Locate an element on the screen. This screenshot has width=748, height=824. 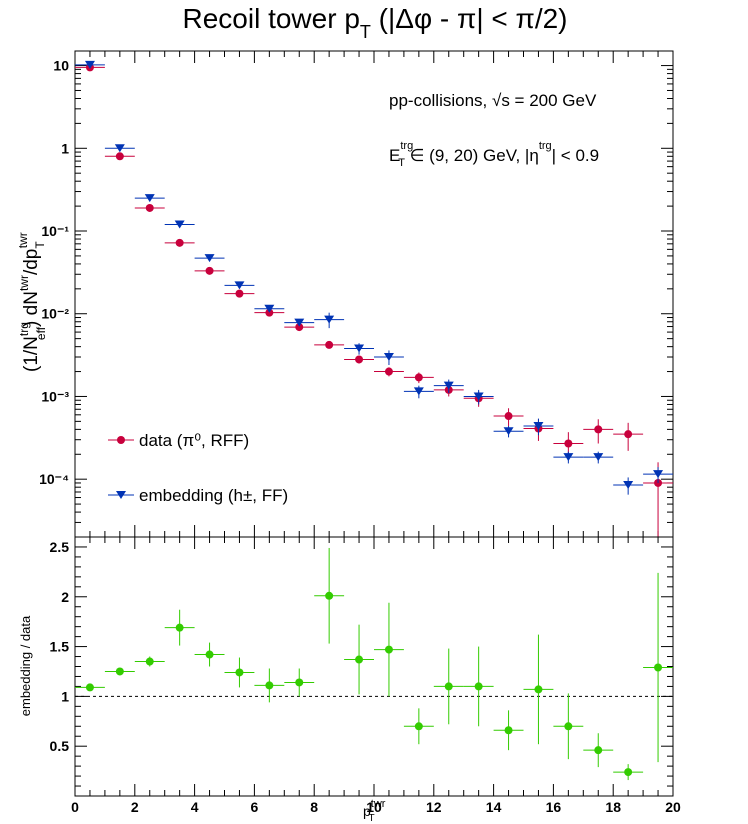
legend-data-marker is located at coordinates (121, 440).